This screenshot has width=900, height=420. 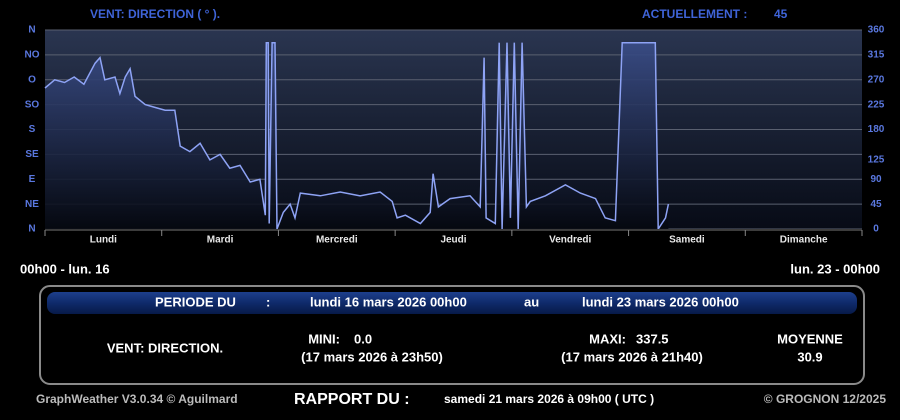 I want to click on report-label: RAPPORT DU :, so click(x=352, y=399).